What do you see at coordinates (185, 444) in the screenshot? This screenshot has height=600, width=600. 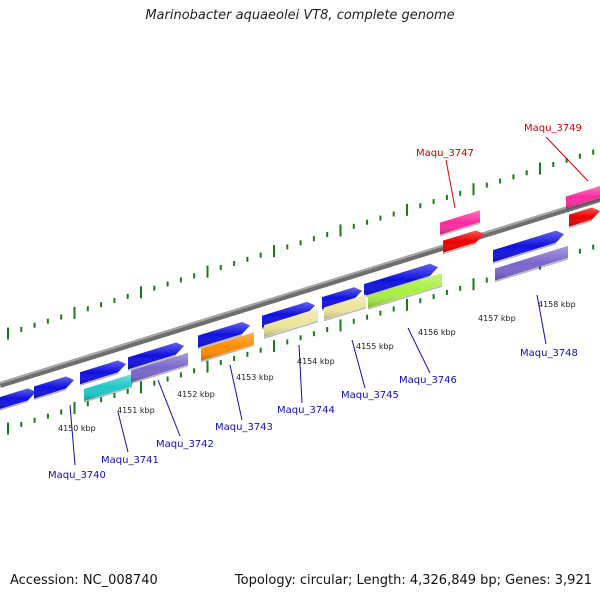 I see `gene-label: Maqu_3742` at bounding box center [185, 444].